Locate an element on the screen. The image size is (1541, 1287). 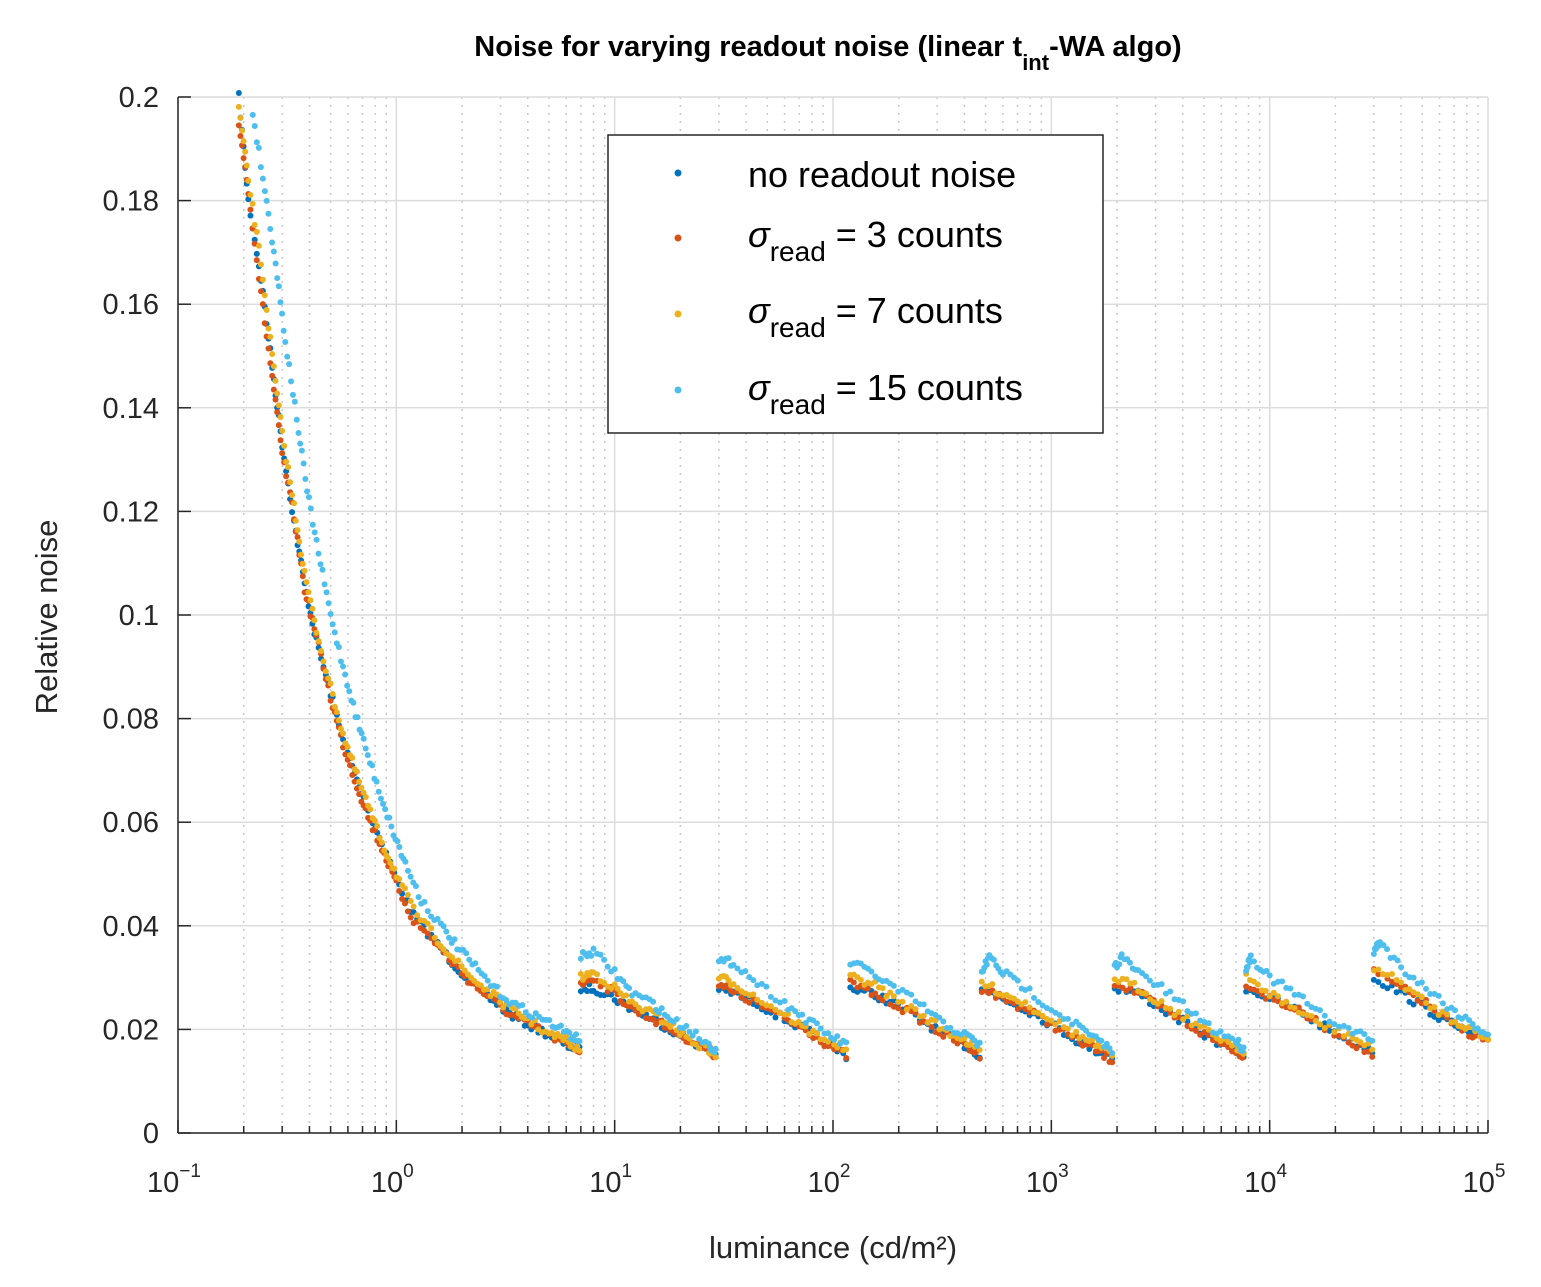
y-tick-label: 0.02 is located at coordinates (131, 1030).